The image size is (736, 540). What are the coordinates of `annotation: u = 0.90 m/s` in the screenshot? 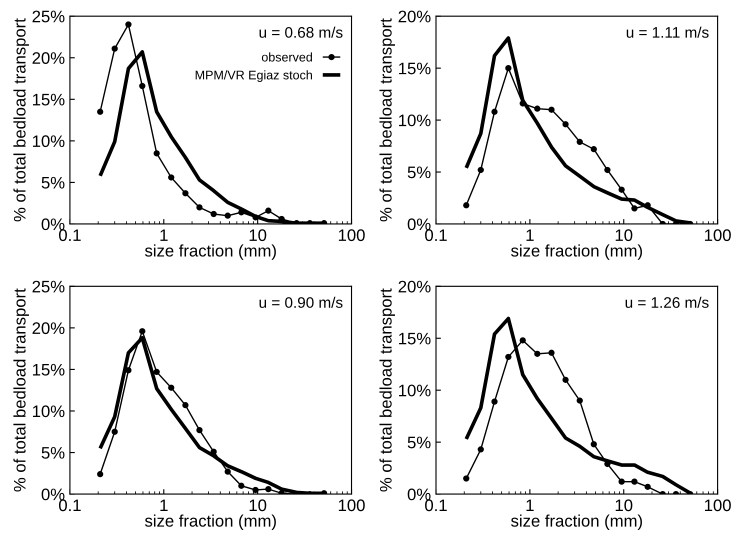 It's located at (301, 302).